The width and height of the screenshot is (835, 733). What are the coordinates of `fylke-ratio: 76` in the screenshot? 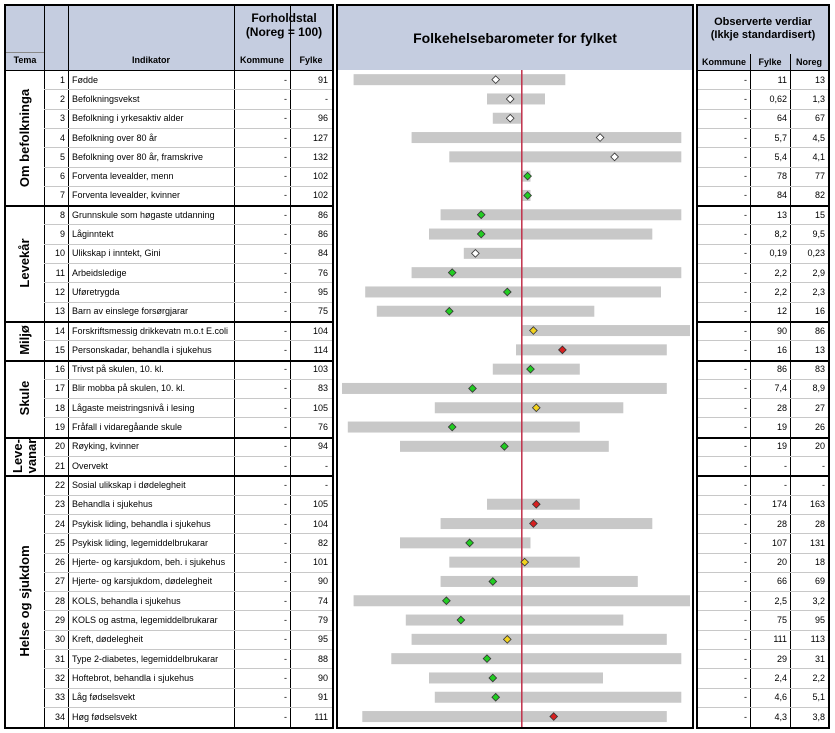 It's located at (322, 427).